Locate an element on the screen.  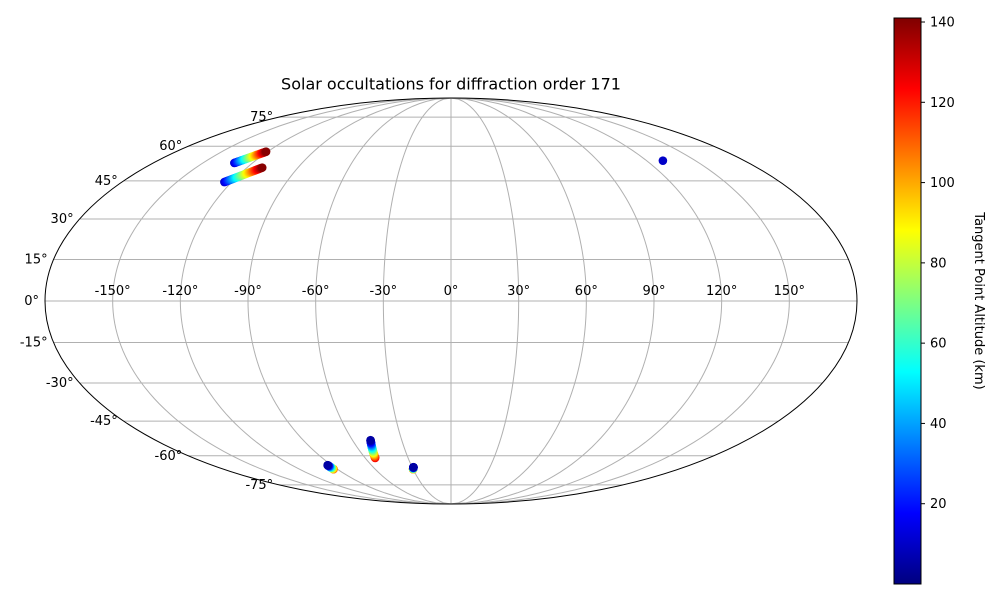
latitude-tick-label: 60° is located at coordinates (170, 146).